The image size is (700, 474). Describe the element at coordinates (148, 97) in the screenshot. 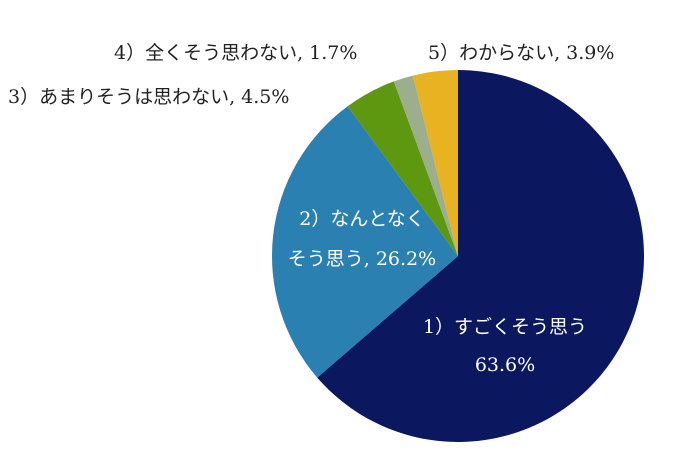

I see `data-label-3: 3）あまりそうは思わない, 4.5%` at that location.